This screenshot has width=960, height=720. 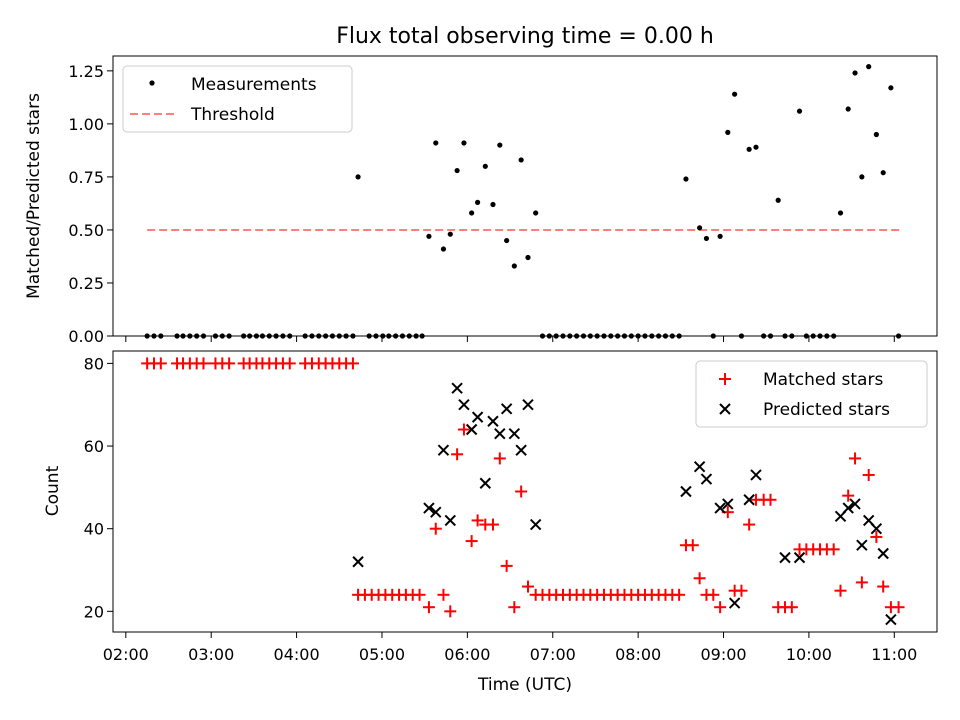 What do you see at coordinates (86, 124) in the screenshot?
I see `top-y-tick-label: 1.00` at bounding box center [86, 124].